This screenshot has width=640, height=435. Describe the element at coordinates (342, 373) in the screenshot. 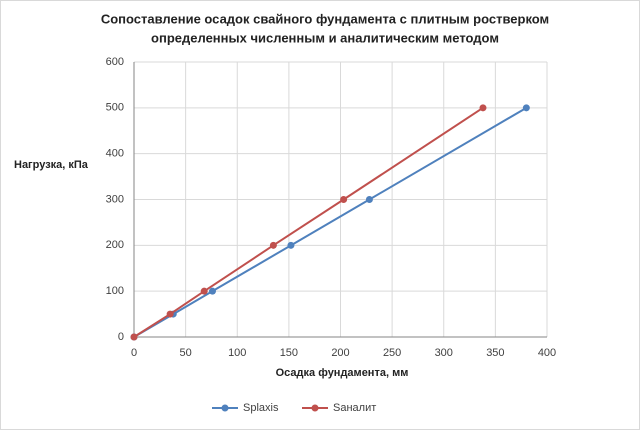

I see `x-axis-title: Осадка фундамента, мм` at that location.